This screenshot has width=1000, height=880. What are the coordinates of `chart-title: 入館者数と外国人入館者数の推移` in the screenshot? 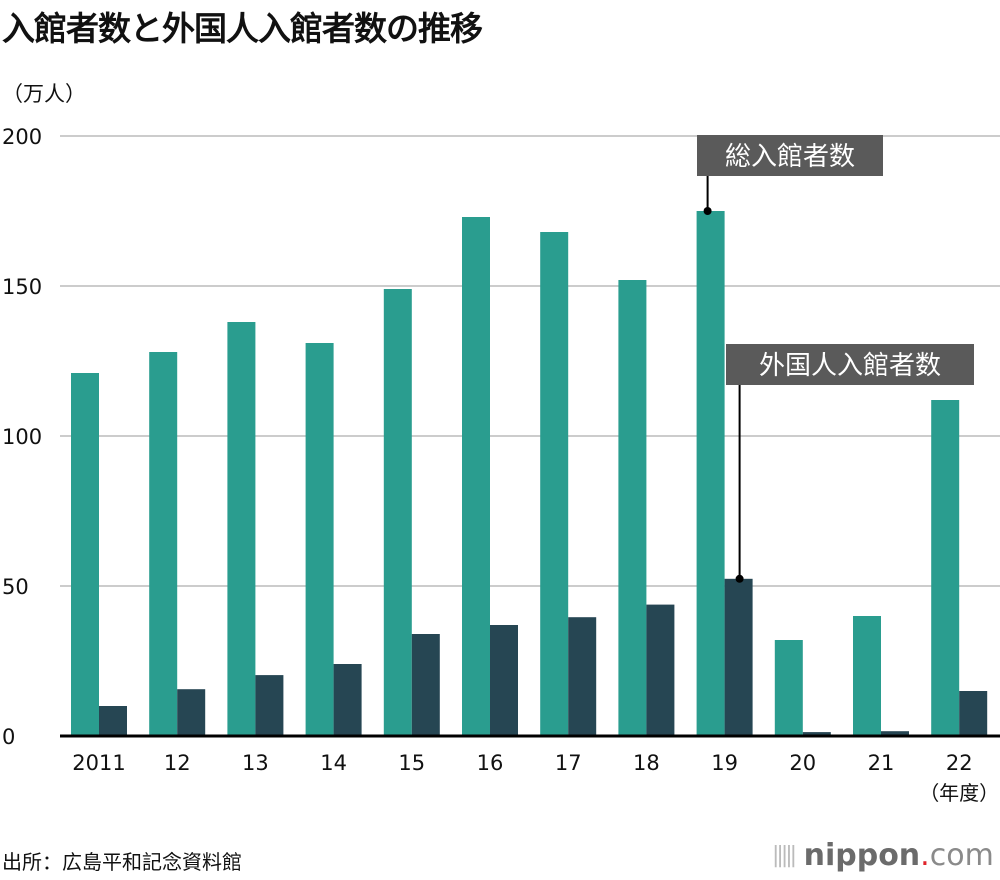 It's located at (242, 28).